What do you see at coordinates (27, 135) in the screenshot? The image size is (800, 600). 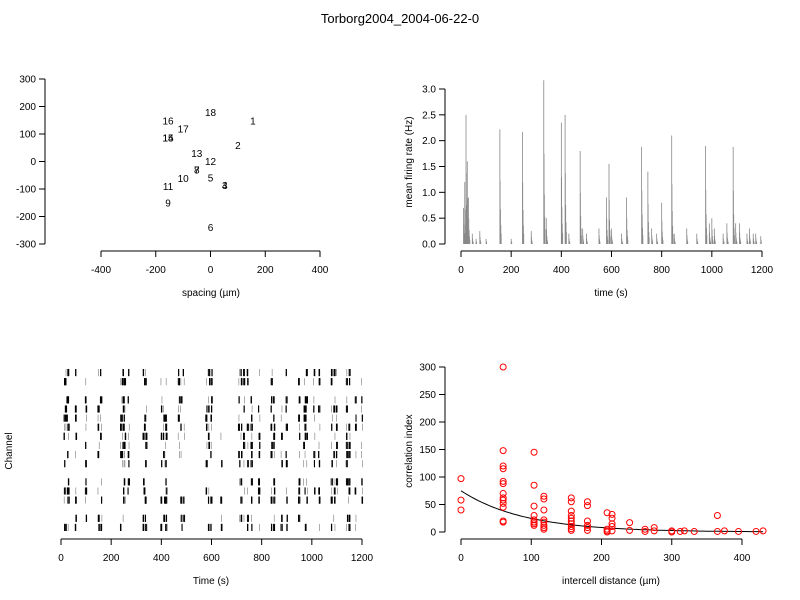 I see `y-tick-label: 100` at bounding box center [27, 135].